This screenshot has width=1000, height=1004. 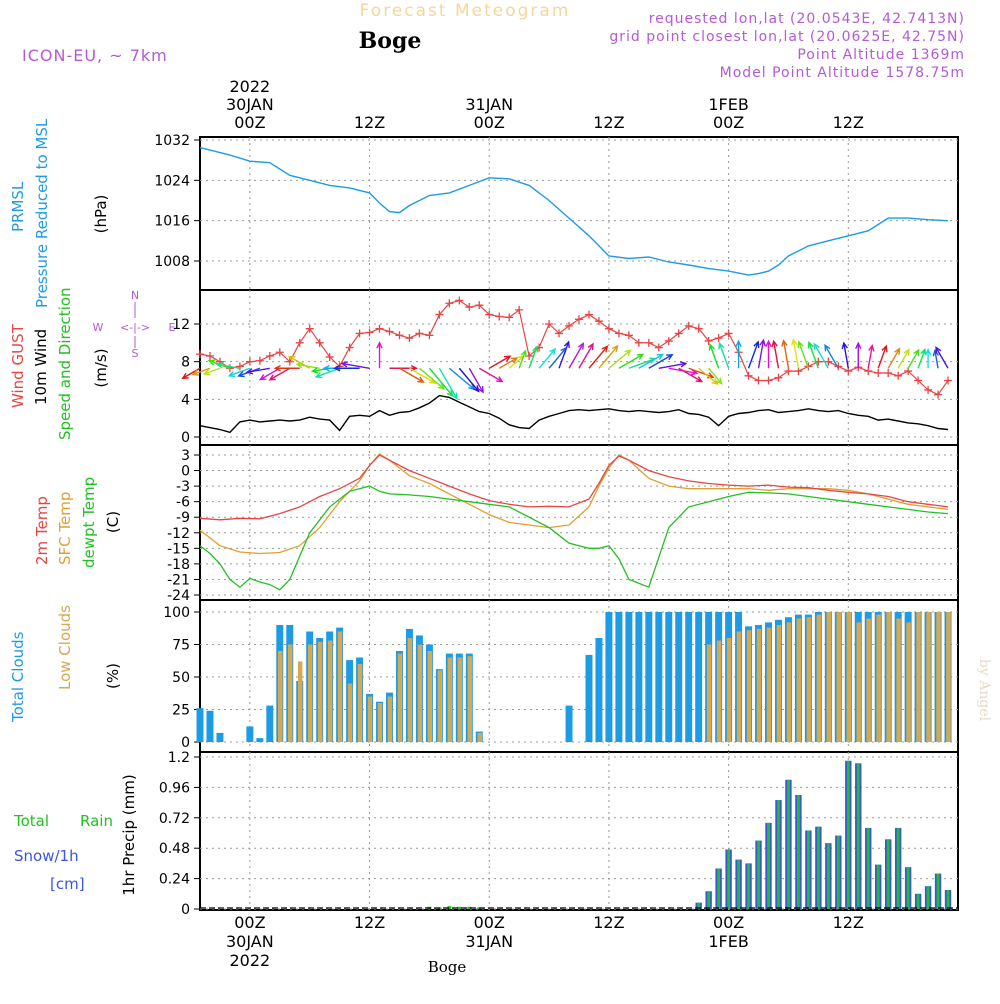 What do you see at coordinates (574, 414) in the screenshot?
I see `wind-speed-line` at bounding box center [574, 414].